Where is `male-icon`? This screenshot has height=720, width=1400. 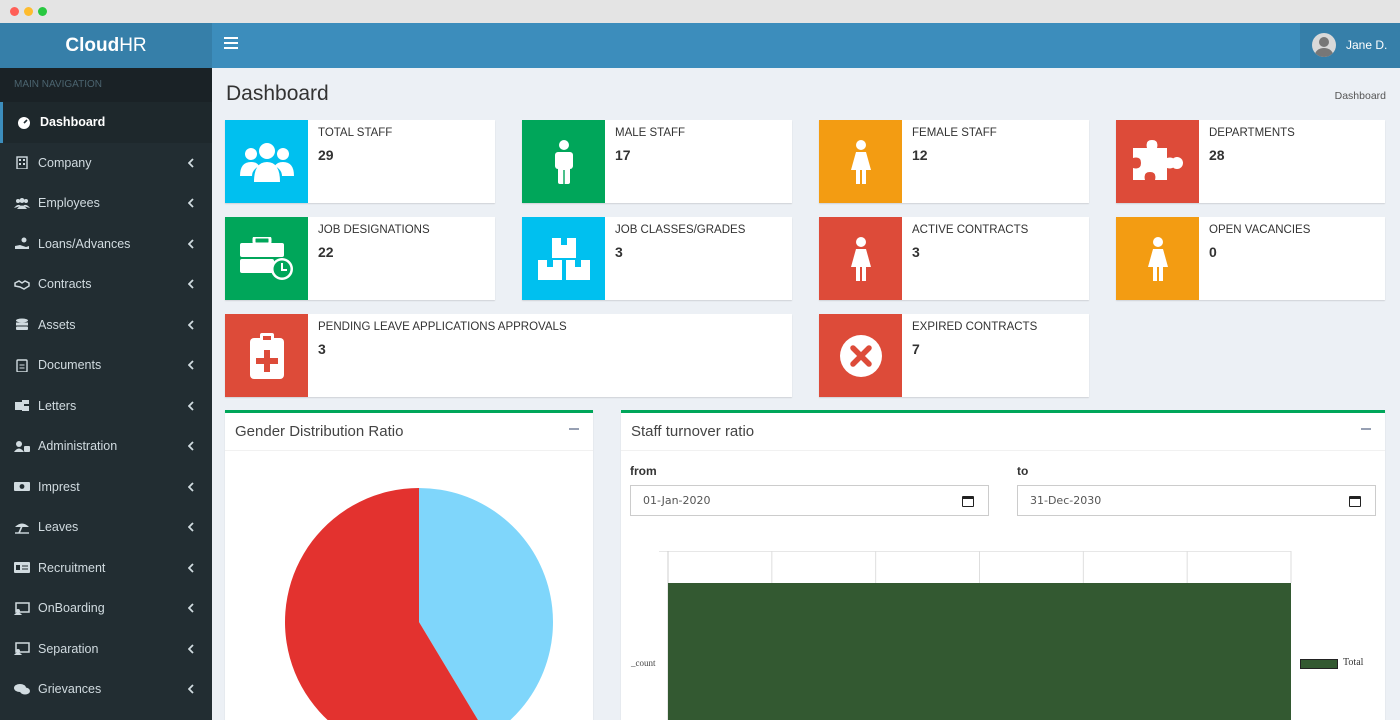
male-icon is located at coordinates (563, 161).